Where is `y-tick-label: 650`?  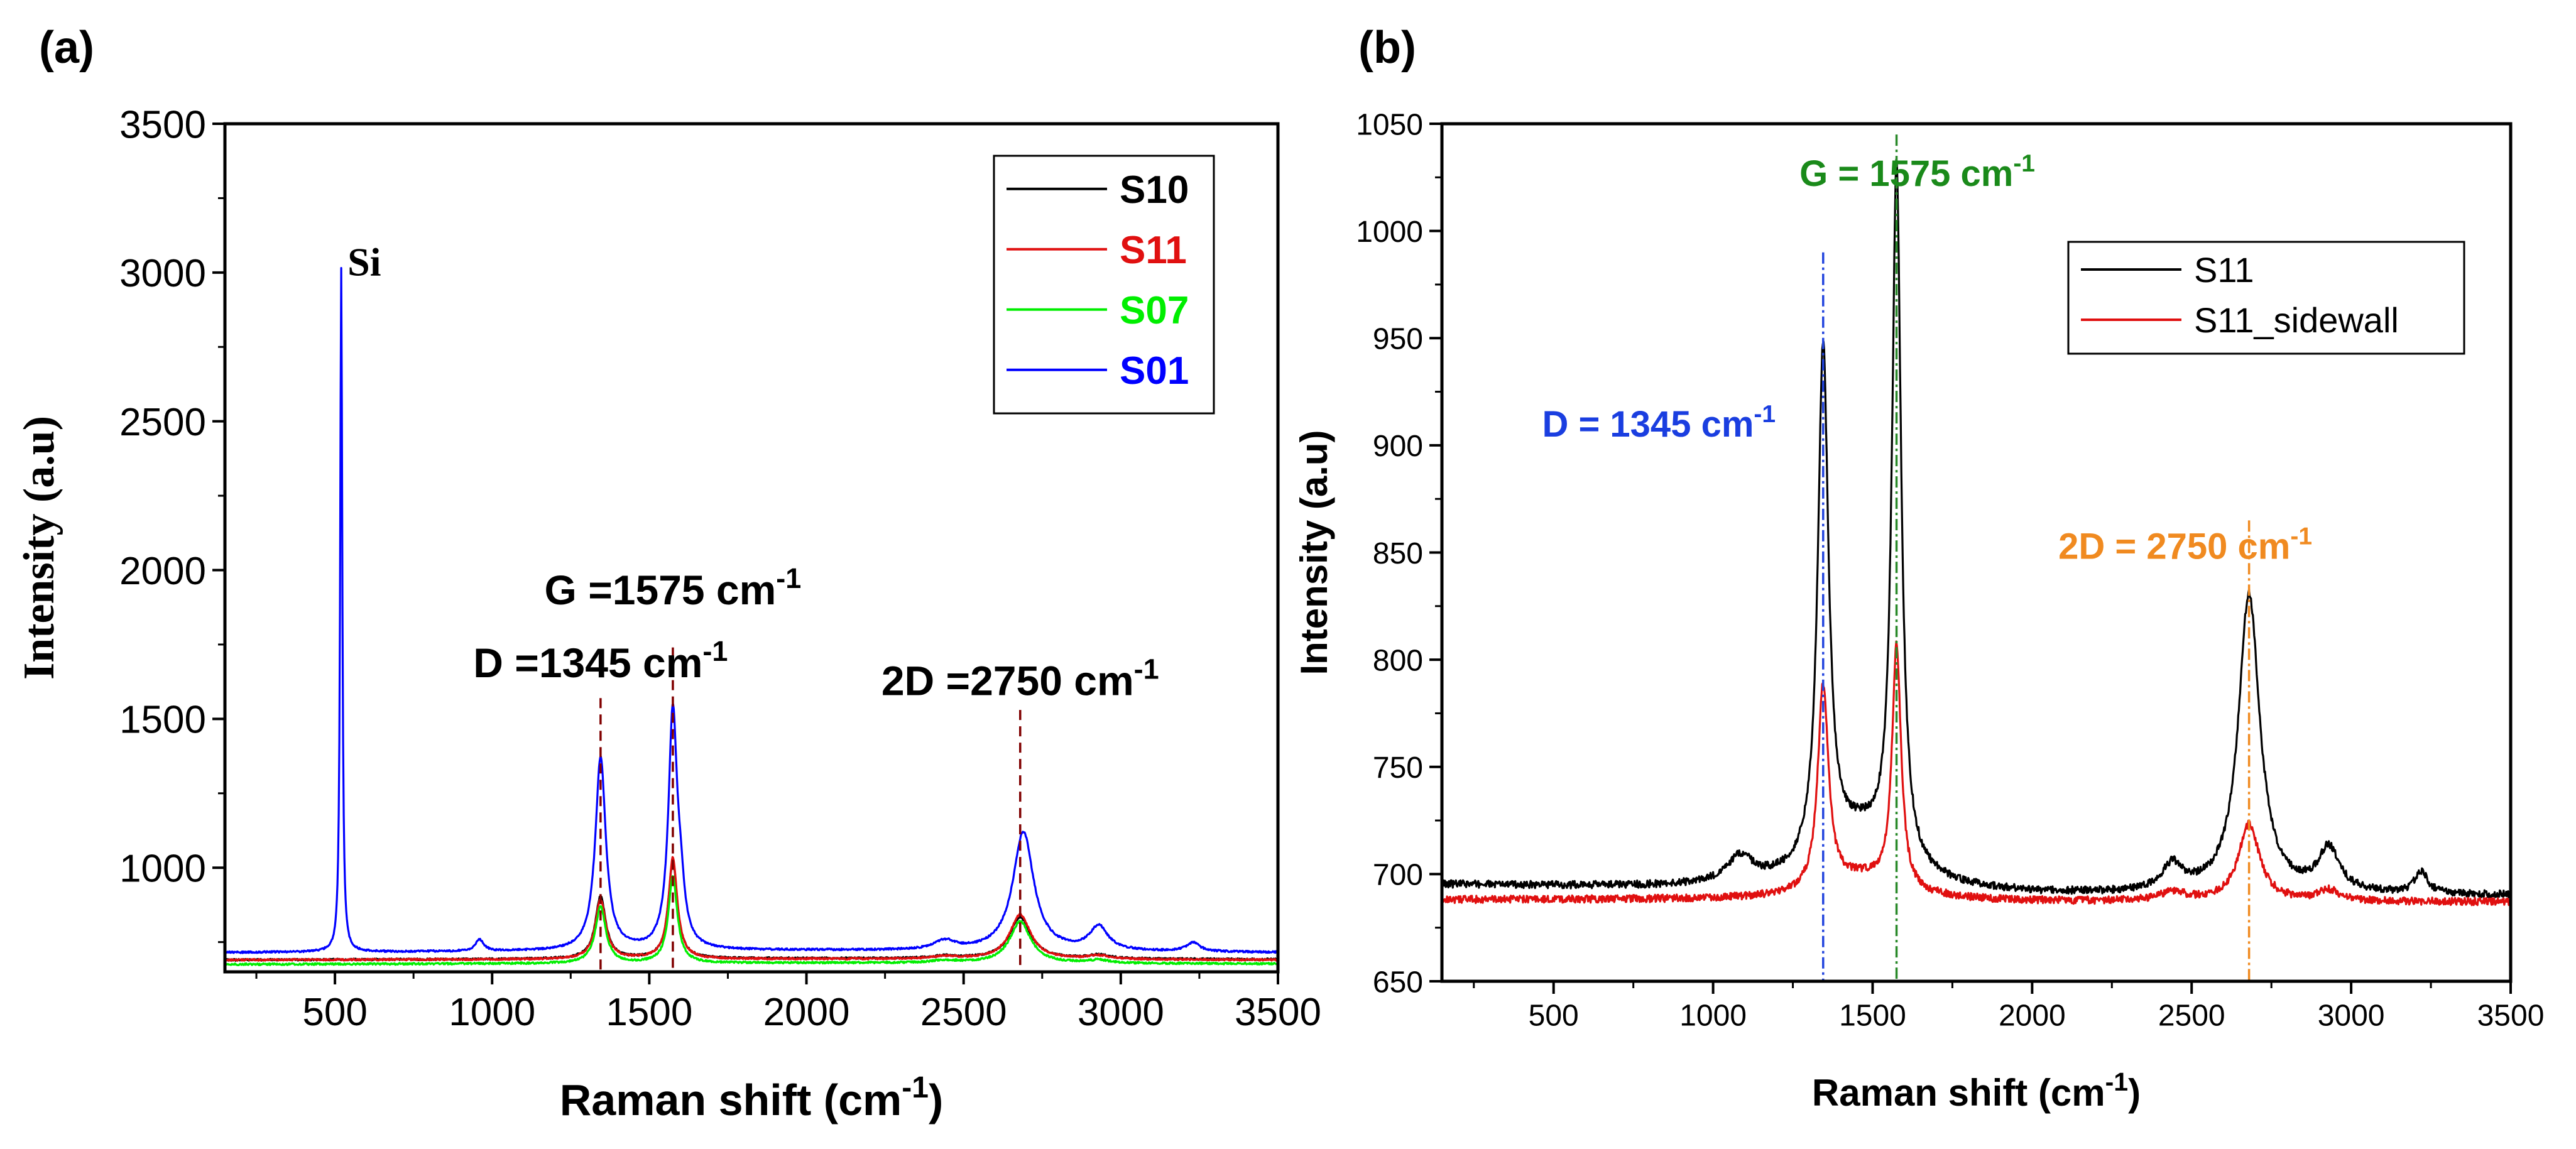 y-tick-label: 650 is located at coordinates (1398, 983).